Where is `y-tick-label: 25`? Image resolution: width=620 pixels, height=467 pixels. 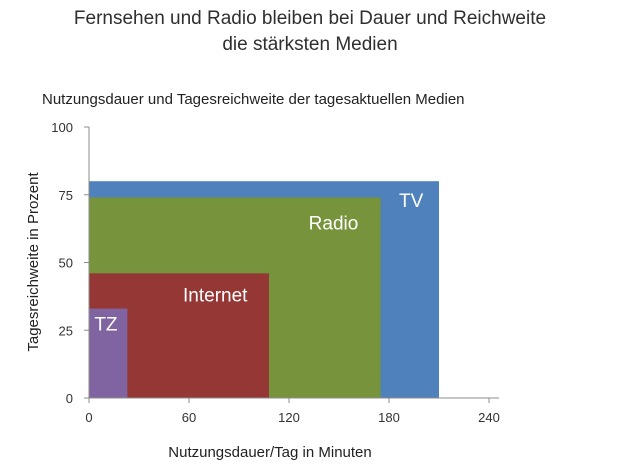 y-tick-label: 25 is located at coordinates (66, 330).